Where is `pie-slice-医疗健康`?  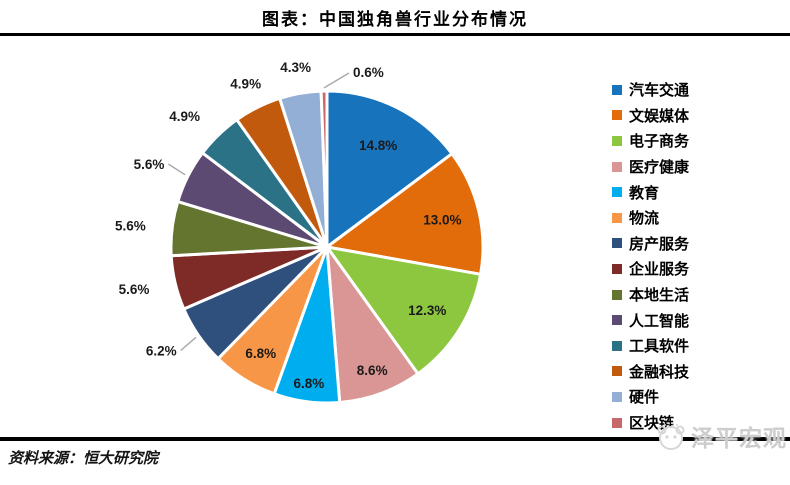
pie-slice-医疗健康 is located at coordinates (372, 324).